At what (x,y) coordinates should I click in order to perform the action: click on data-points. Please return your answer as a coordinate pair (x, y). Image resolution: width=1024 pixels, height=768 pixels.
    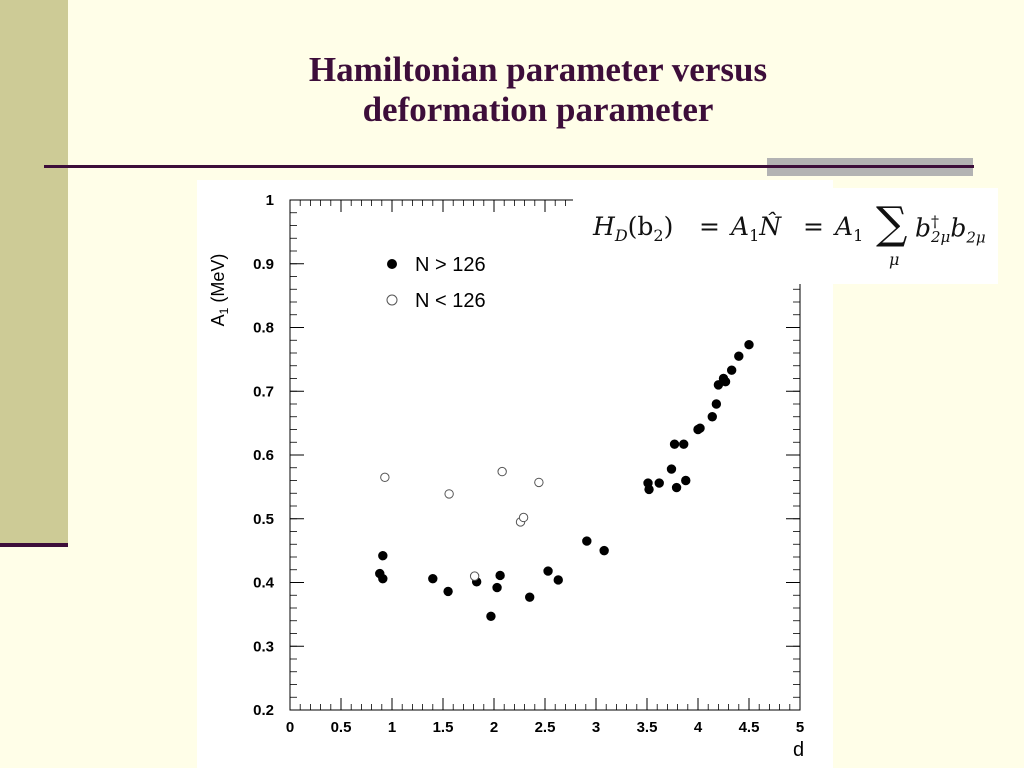
    Looking at the image, I should click on (564, 480).